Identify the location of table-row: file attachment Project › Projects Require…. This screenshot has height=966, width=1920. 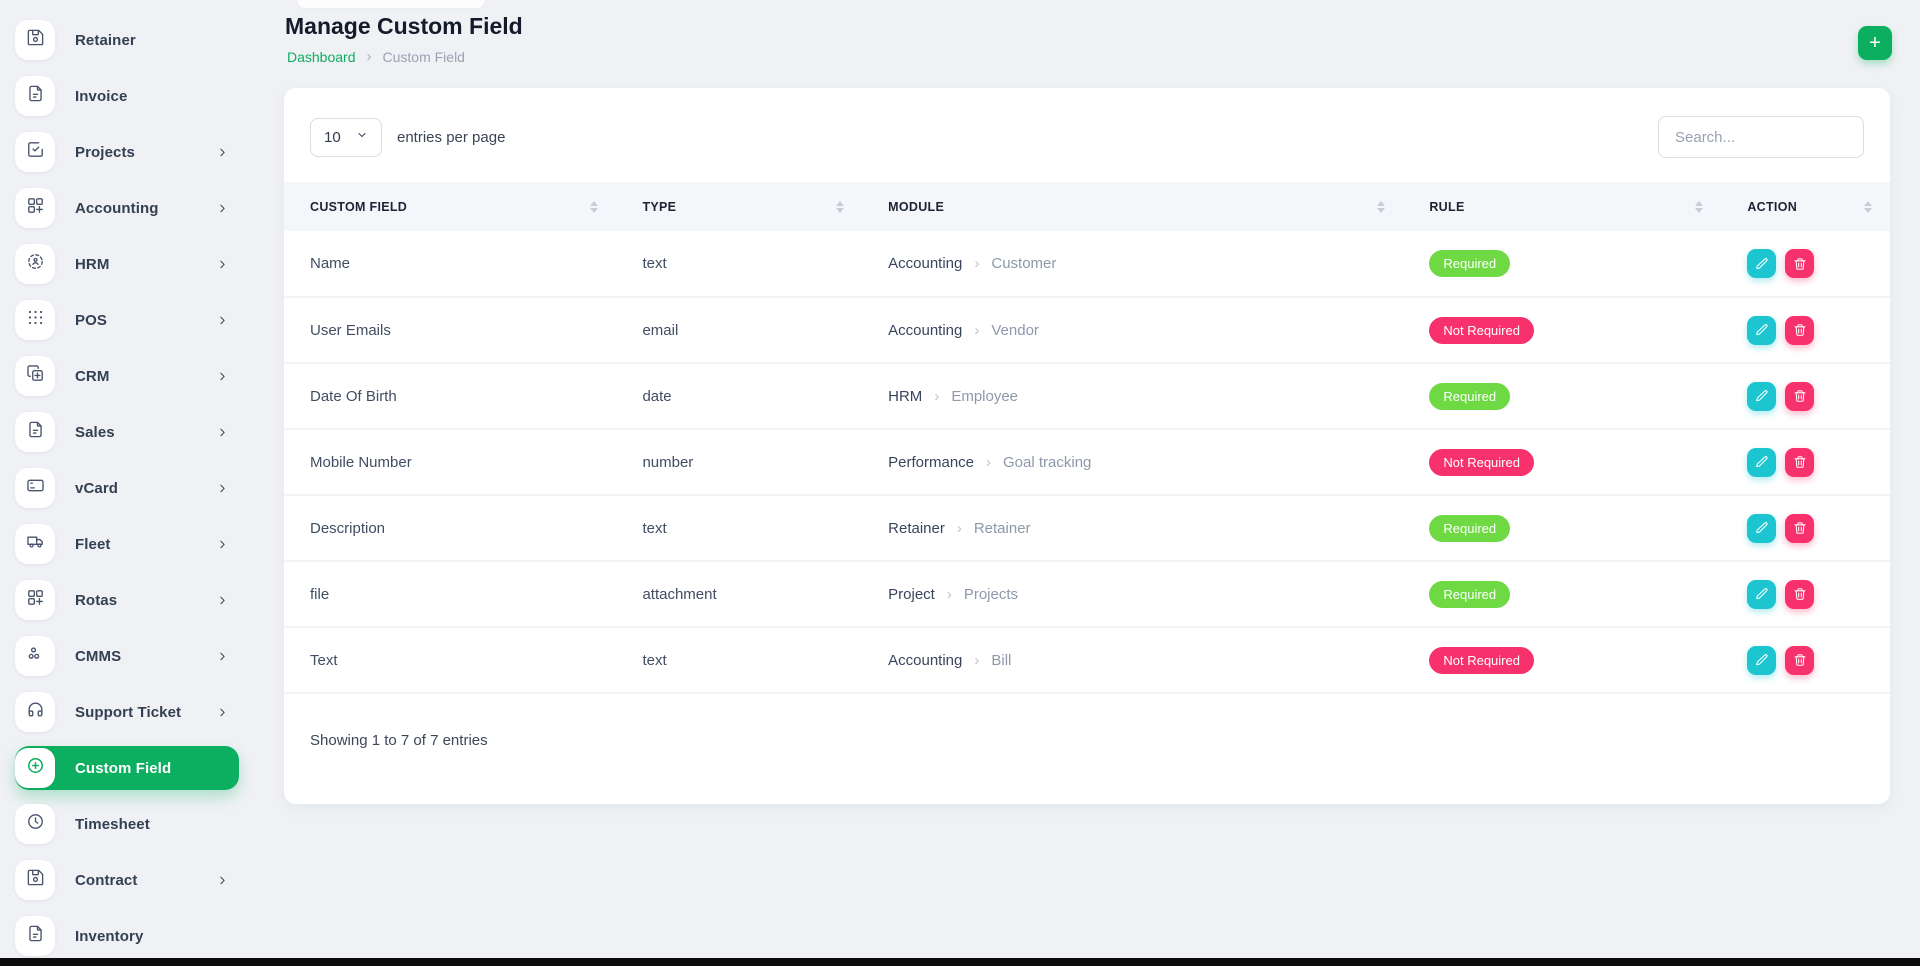
(1087, 594).